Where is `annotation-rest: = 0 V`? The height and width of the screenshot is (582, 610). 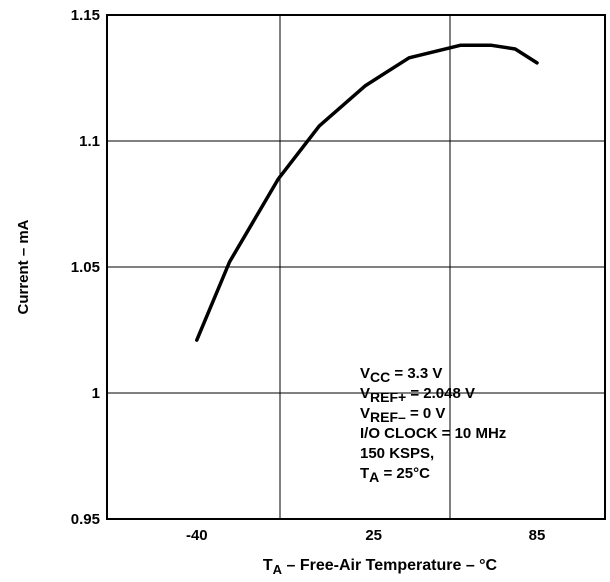
annotation-rest: = 0 V is located at coordinates (426, 413).